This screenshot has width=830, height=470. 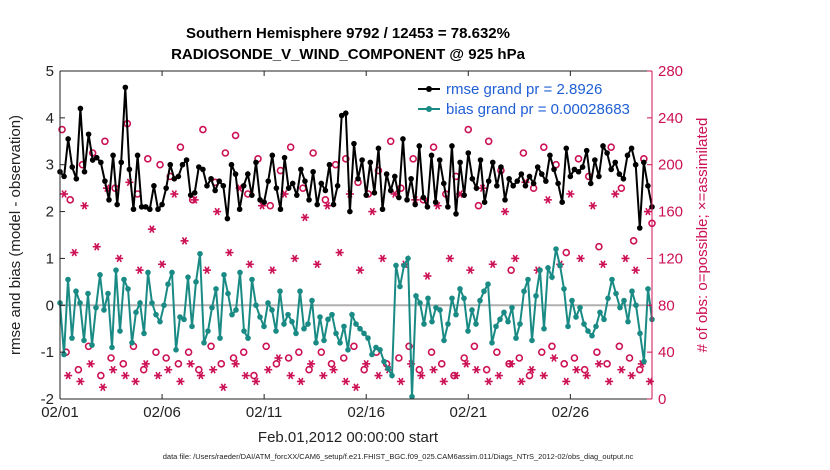 I want to click on y-tick-label-right: 240, so click(x=670, y=118).